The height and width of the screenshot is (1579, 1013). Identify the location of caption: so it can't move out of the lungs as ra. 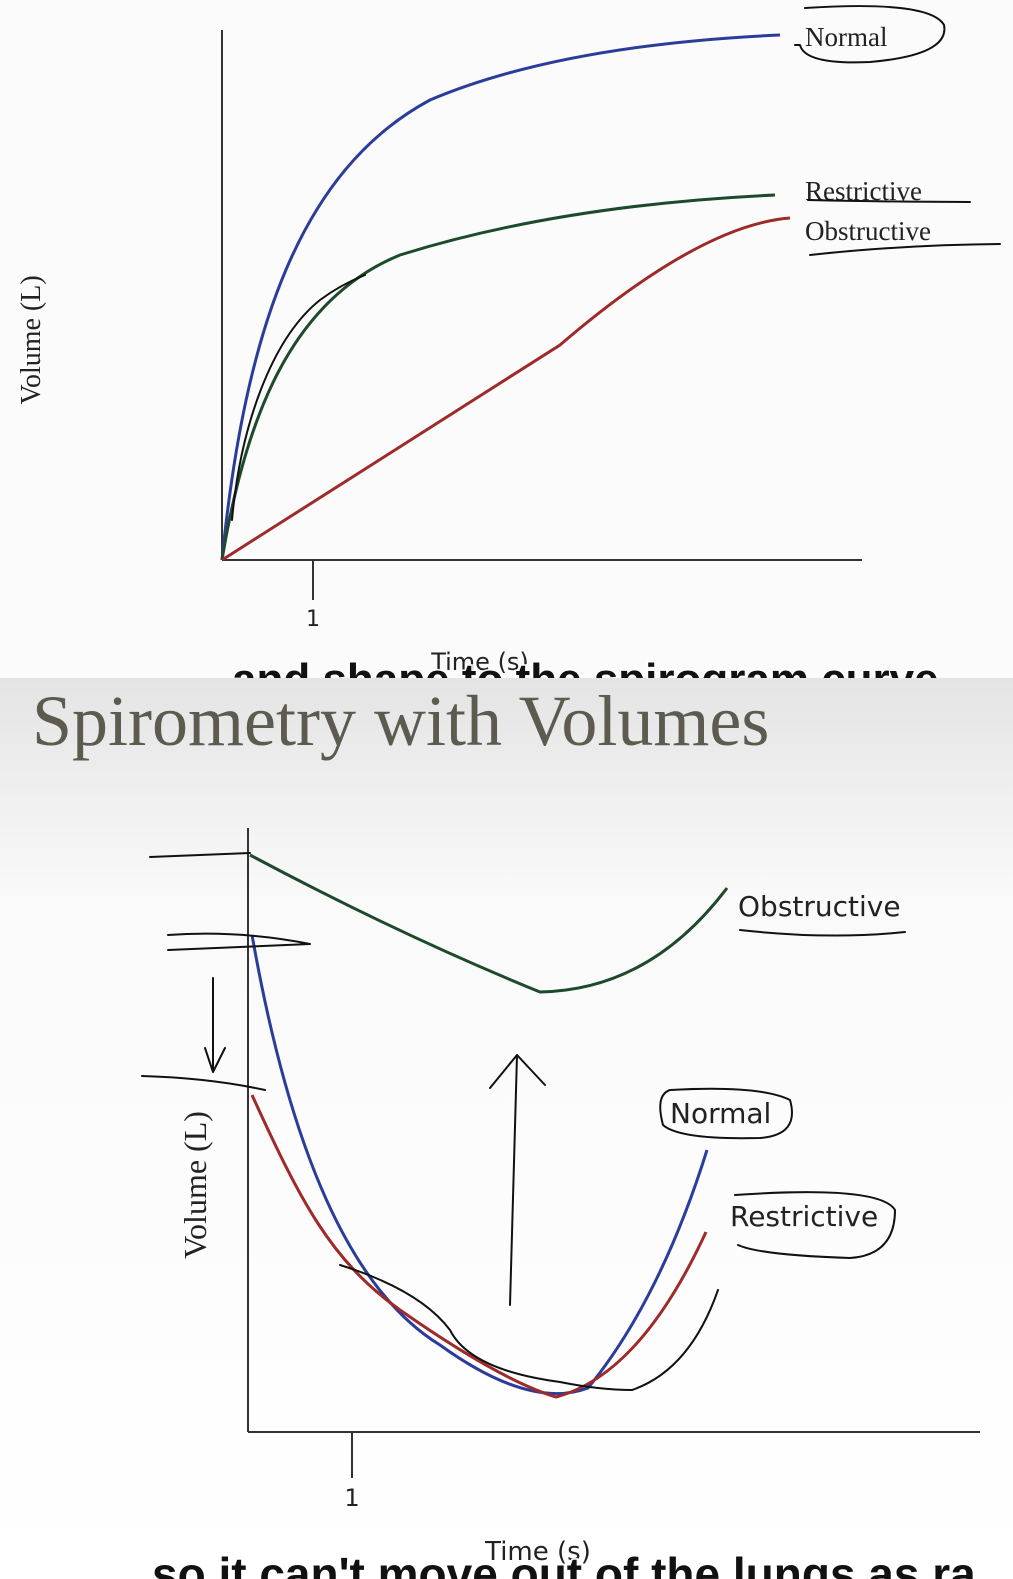
(564, 1563).